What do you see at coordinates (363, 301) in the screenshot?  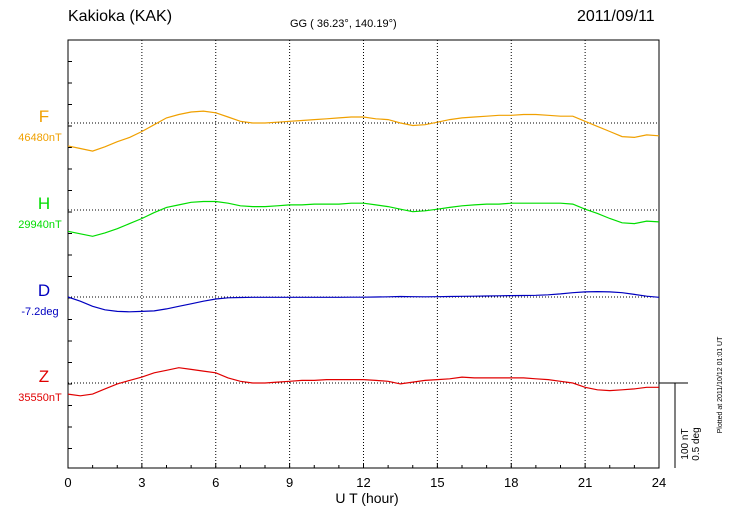 I see `series-line-D` at bounding box center [363, 301].